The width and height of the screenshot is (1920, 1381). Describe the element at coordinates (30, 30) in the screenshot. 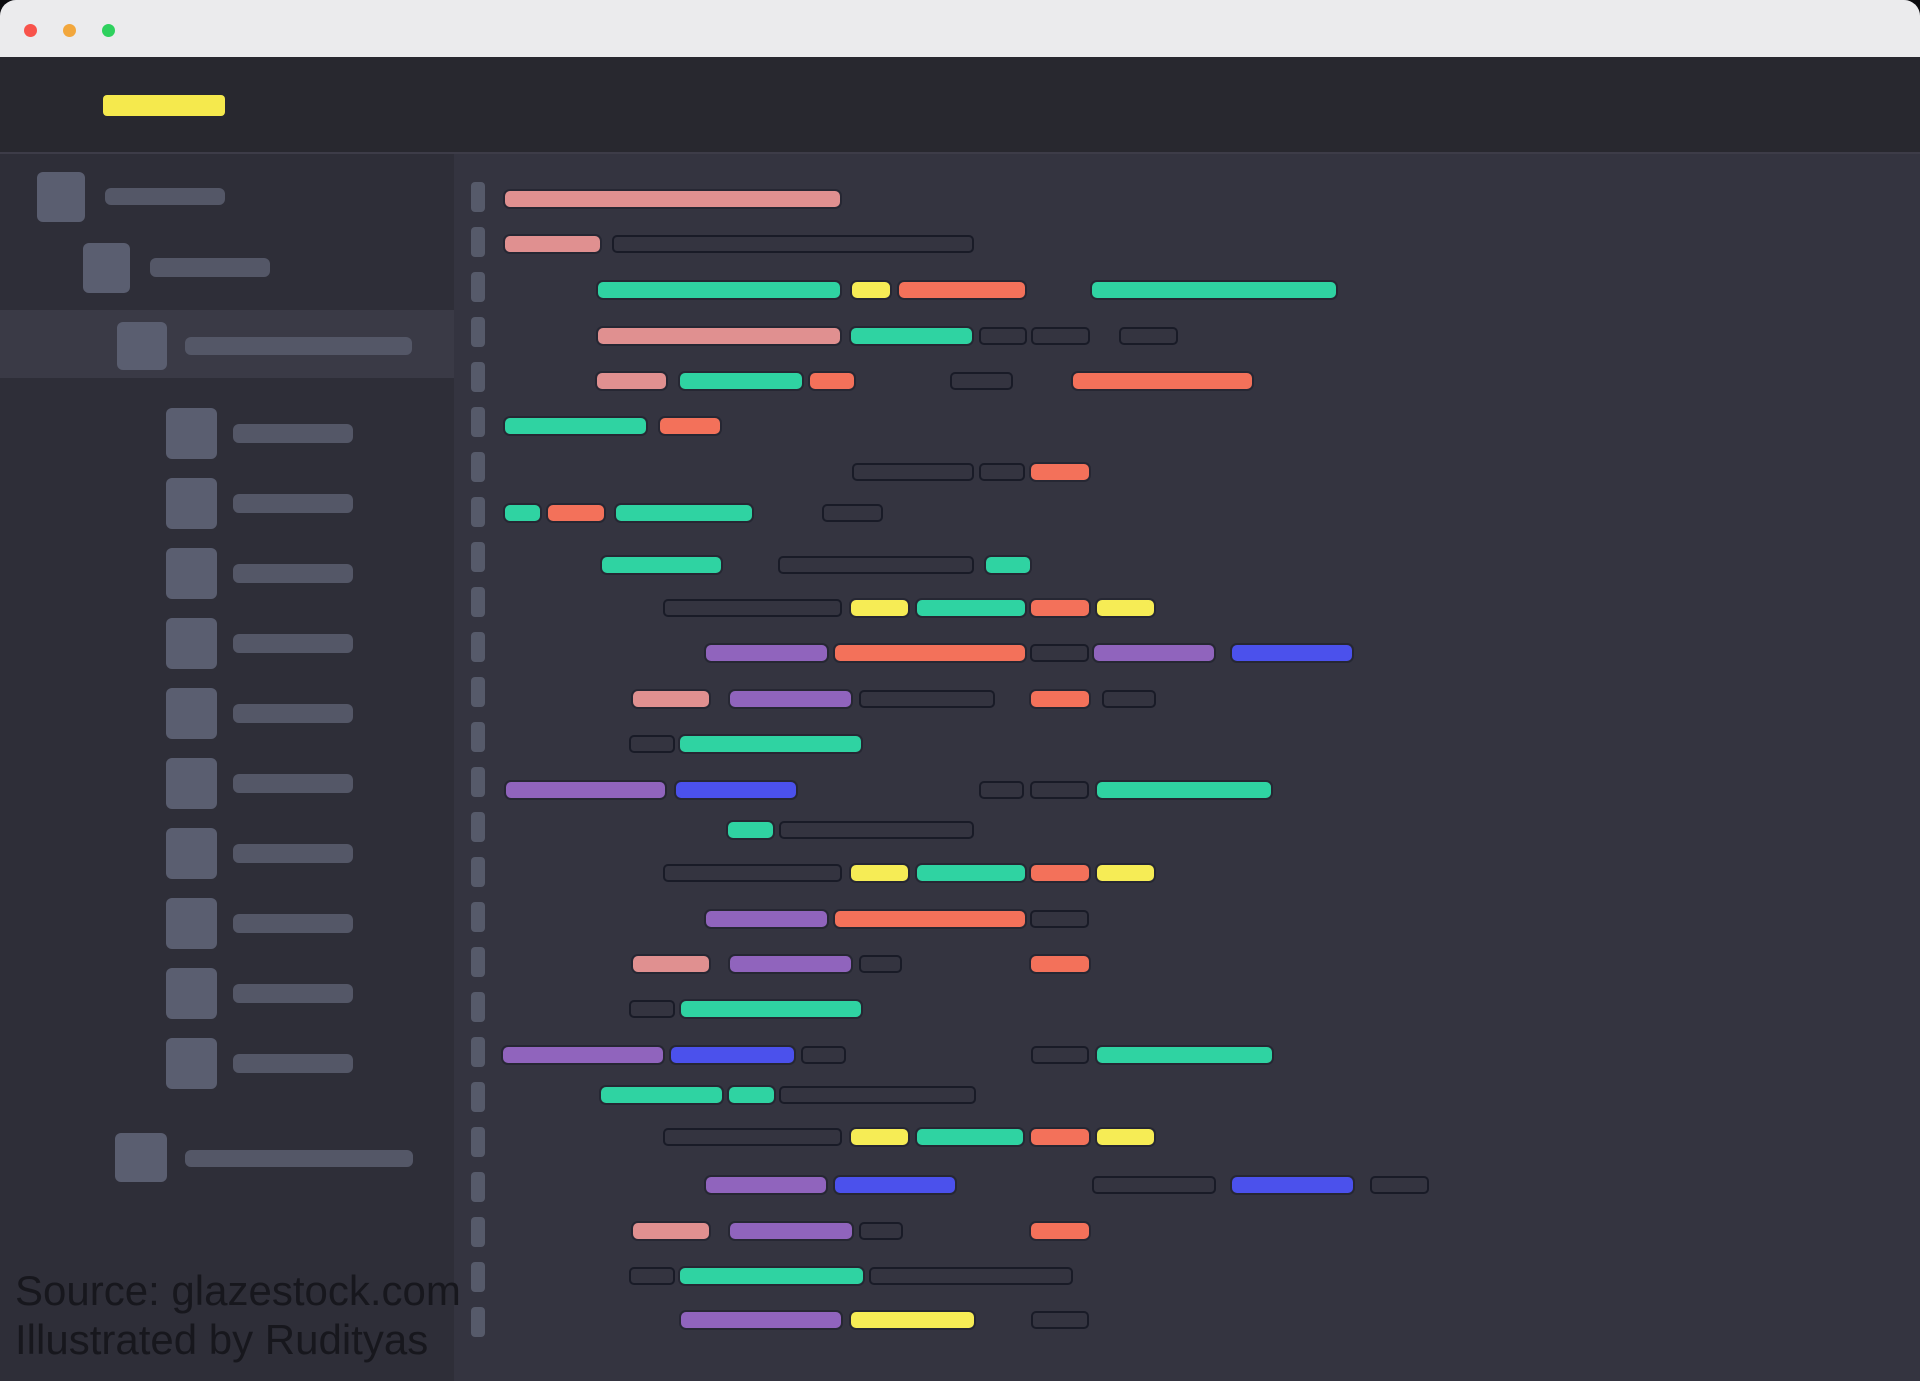

I see `traffic-light-close-button` at that location.